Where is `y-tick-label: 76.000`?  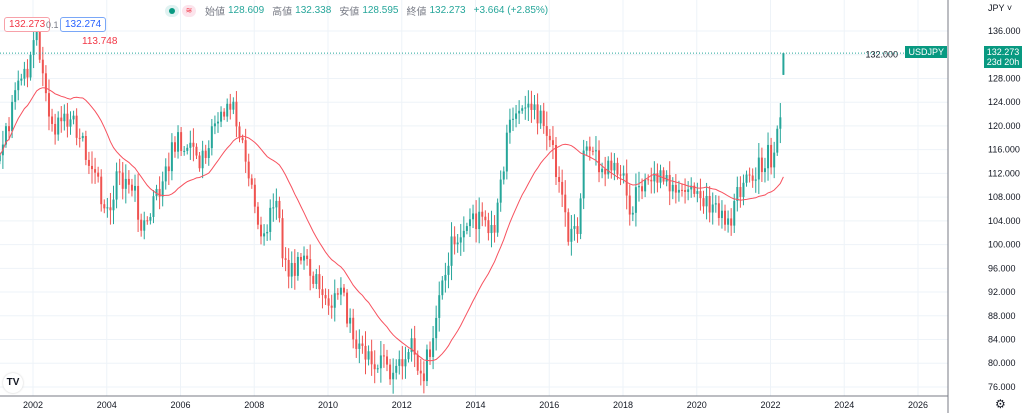 y-tick-label: 76.000 is located at coordinates (1002, 387).